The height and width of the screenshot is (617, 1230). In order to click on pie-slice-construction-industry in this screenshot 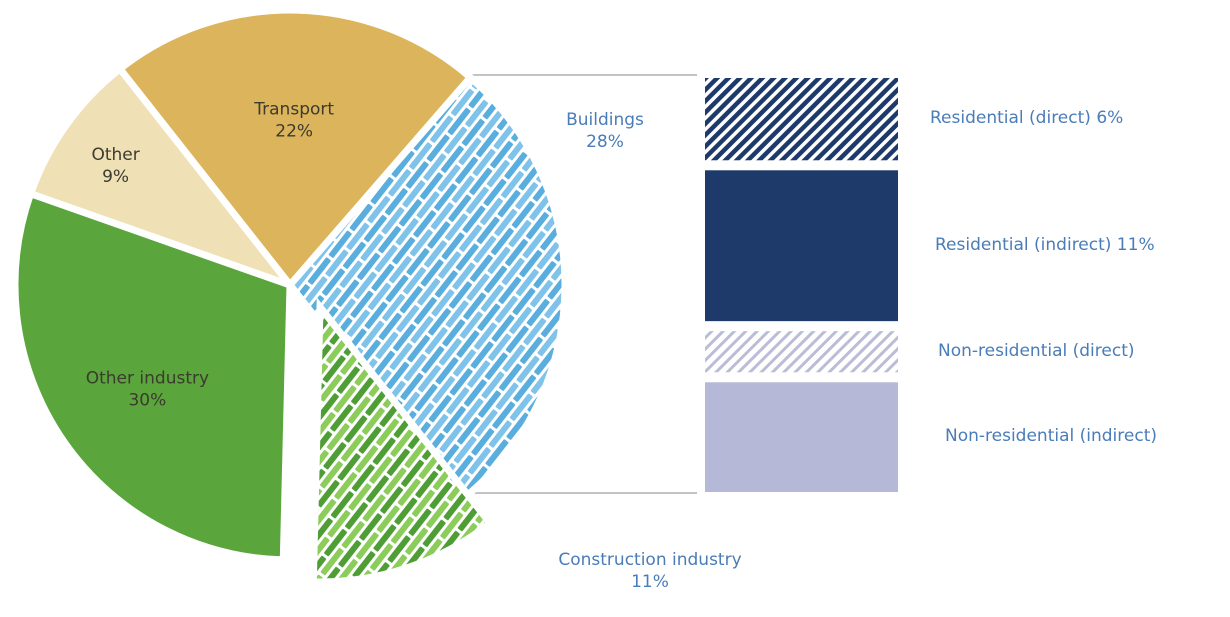, I will do `click(402, 441)`.